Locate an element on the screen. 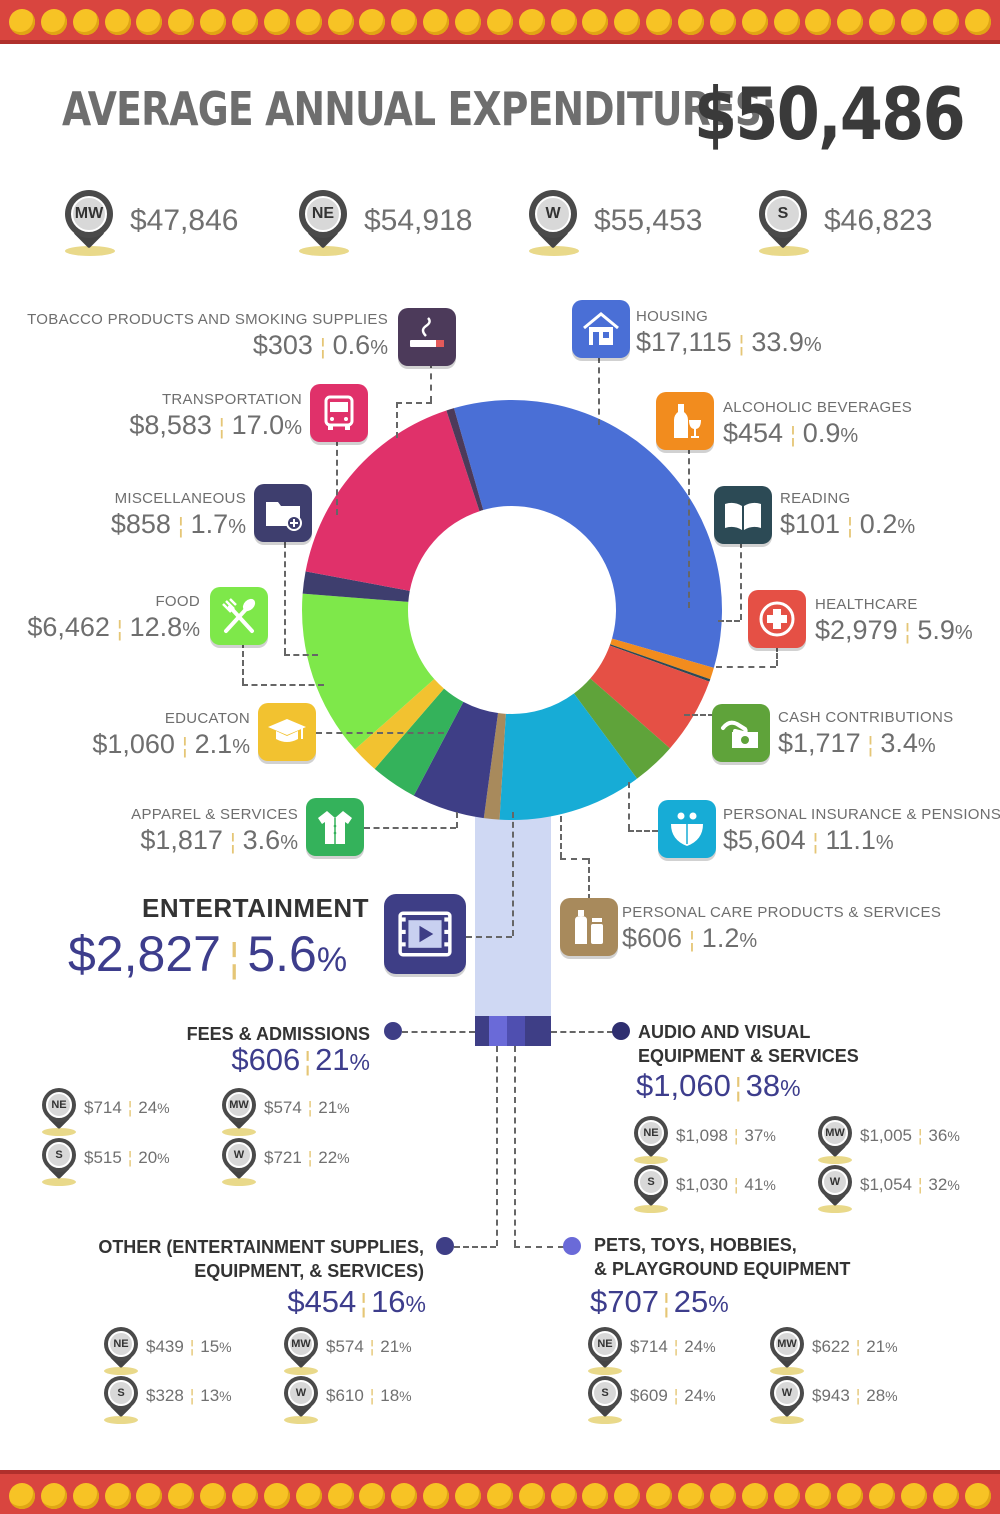 This screenshot has height=1514, width=1000. leader-fees is located at coordinates (438, 1032).